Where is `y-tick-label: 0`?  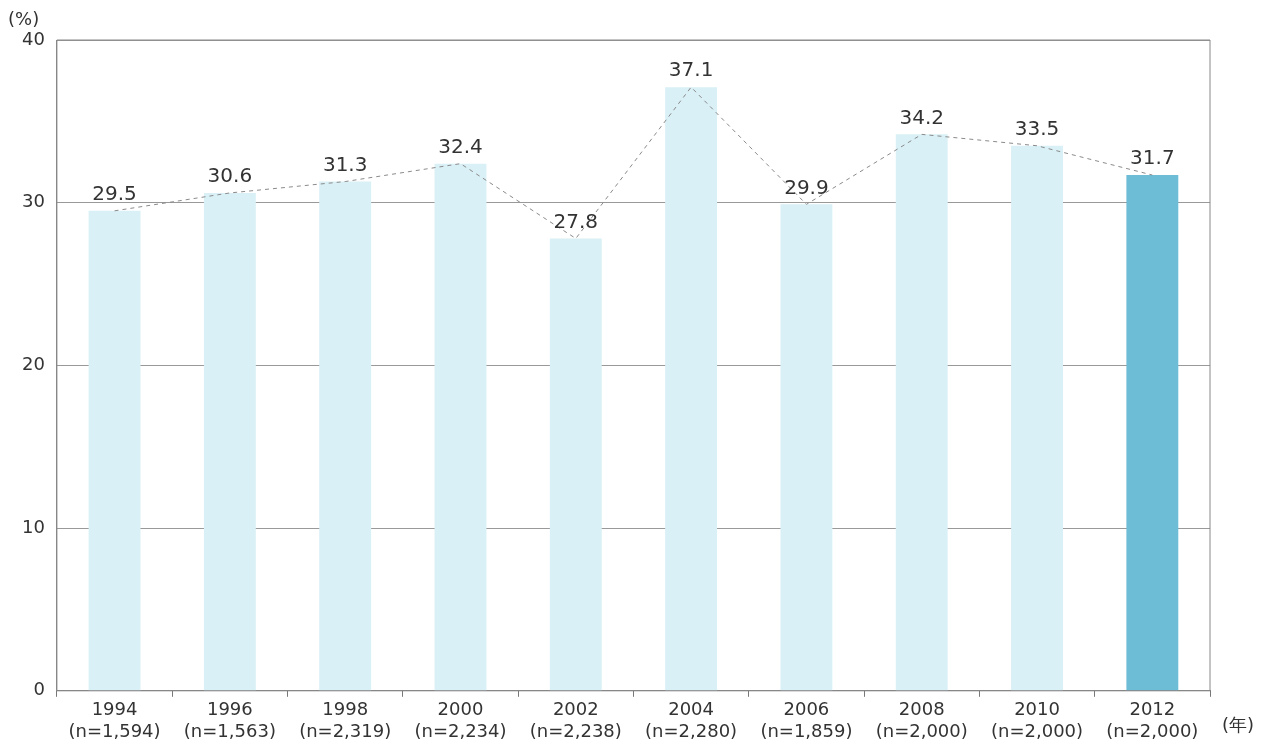 y-tick-label: 0 is located at coordinates (39, 689).